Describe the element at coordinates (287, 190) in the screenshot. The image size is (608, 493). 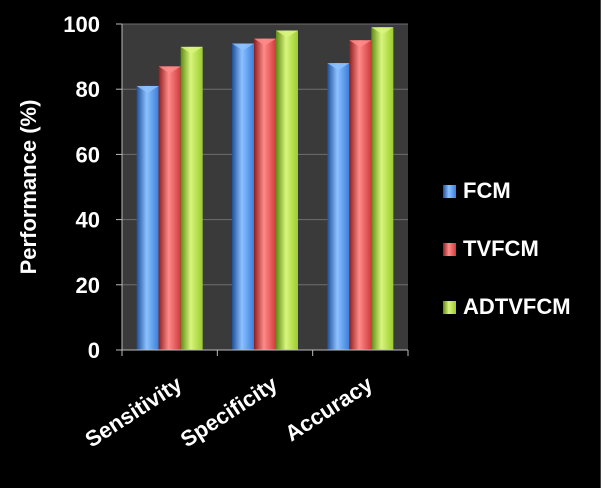
I see `bar-adtvfcm-specificity` at that location.